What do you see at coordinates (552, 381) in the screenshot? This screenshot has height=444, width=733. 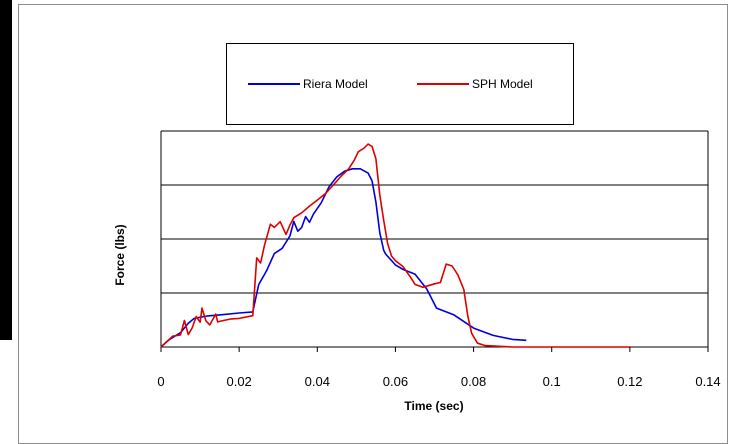 I see `x-tick-label-5: 0.1` at bounding box center [552, 381].